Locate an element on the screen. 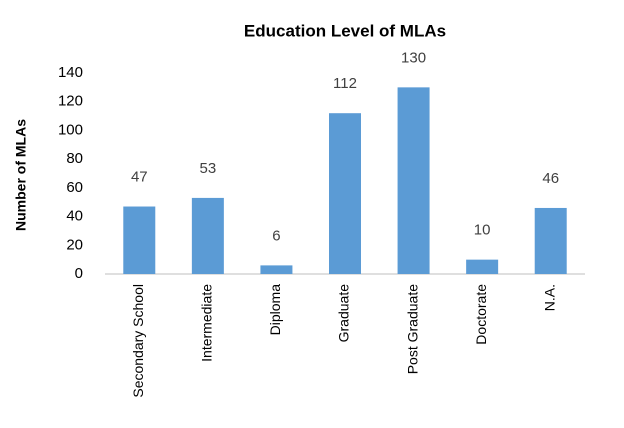  y-tick-label: 100 is located at coordinates (70, 129).